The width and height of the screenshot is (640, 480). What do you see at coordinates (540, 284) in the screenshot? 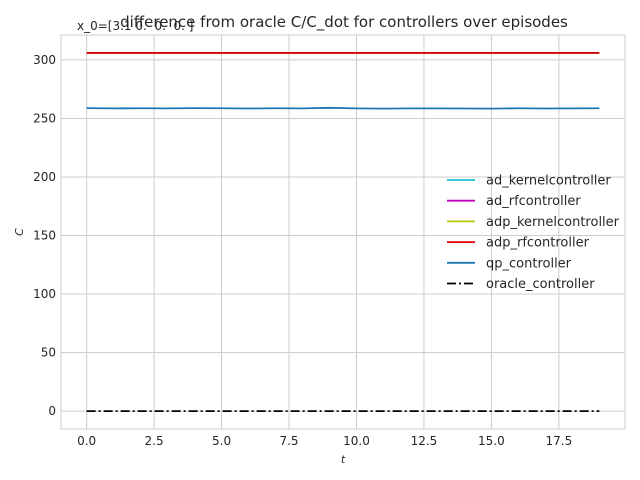
I see `legend-label-oracle_controller: oracle_controller` at bounding box center [540, 284].